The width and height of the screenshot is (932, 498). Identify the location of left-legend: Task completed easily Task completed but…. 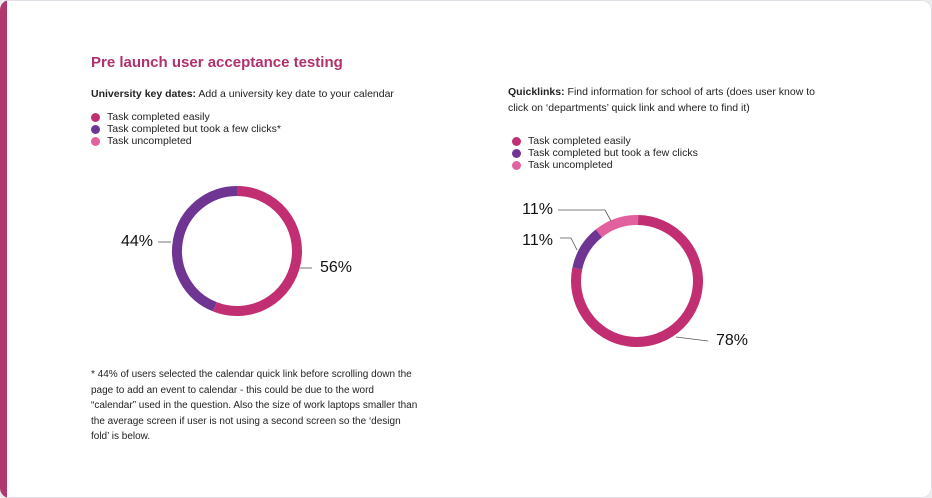
(186, 129).